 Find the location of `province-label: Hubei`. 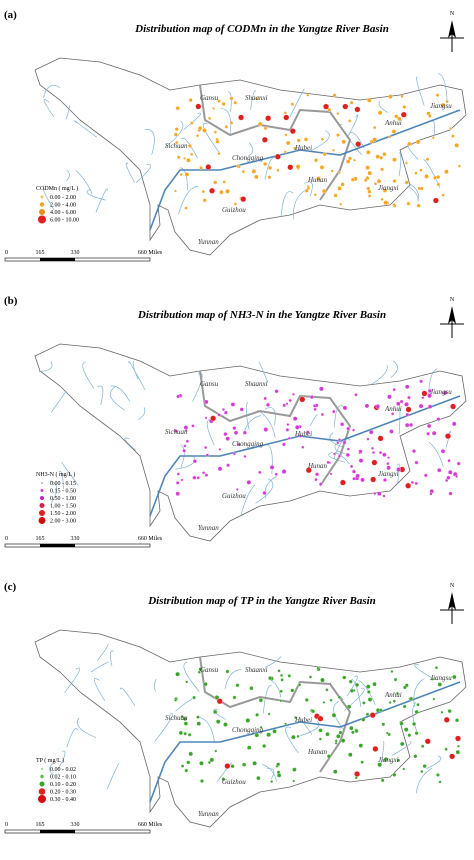

province-label: Hubei is located at coordinates (303, 148).